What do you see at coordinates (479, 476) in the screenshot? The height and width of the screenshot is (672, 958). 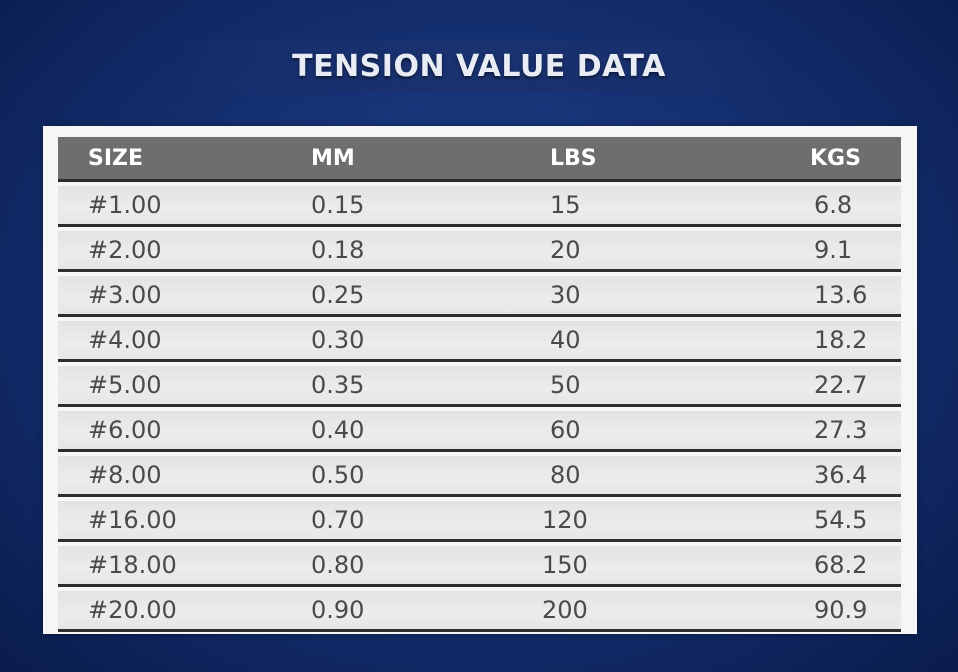 I see `table-row: #8.00 0.50 80 36.4` at bounding box center [479, 476].